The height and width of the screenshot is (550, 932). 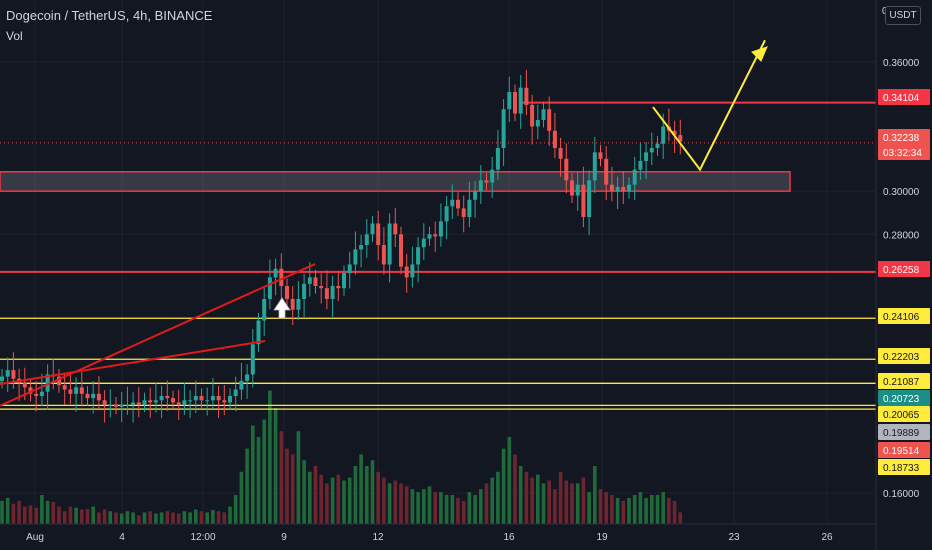 I want to click on currency-button: USDT, so click(x=903, y=15).